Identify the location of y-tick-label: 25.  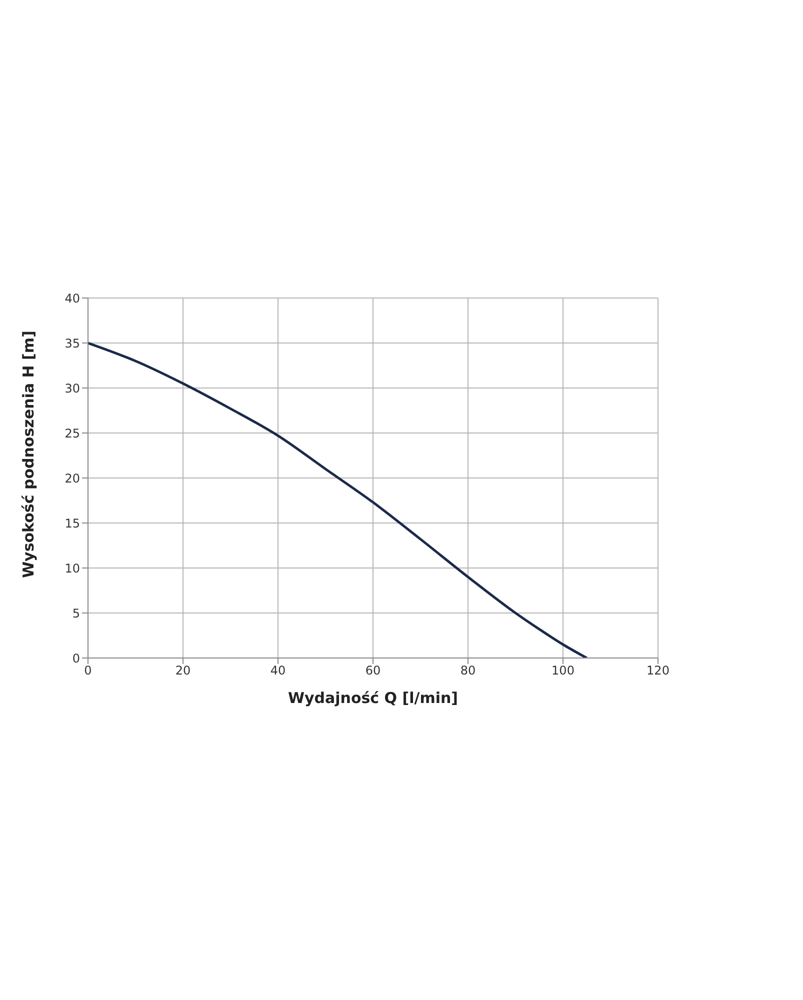
(72, 433).